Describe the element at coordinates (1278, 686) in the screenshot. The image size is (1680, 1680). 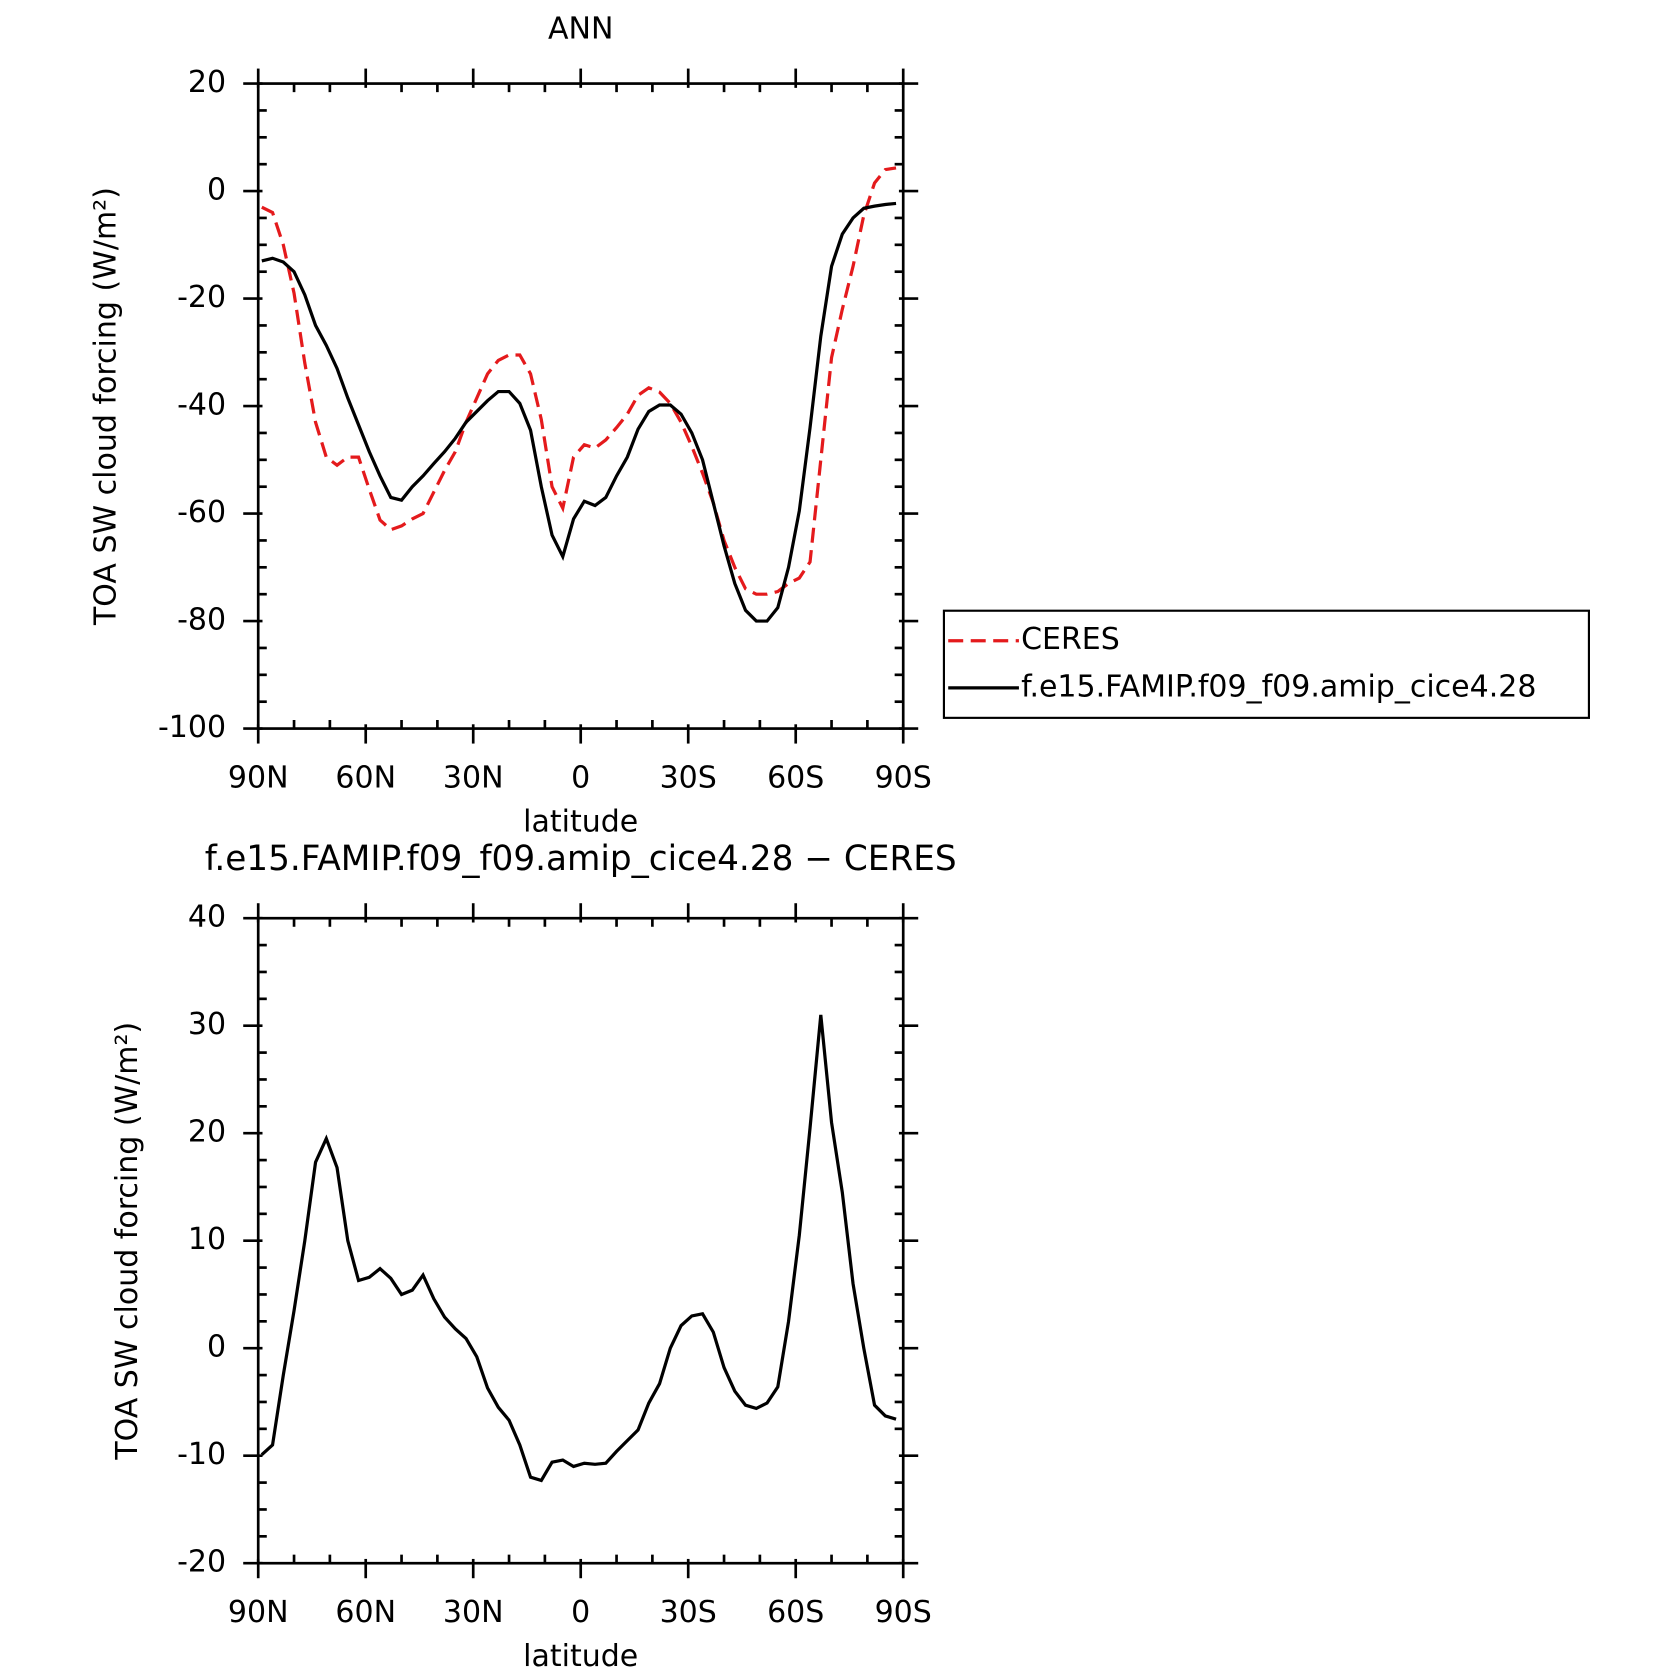
I see `legend-label: f.e15.FAMIP.f09_f09.amip_cice4.28` at that location.